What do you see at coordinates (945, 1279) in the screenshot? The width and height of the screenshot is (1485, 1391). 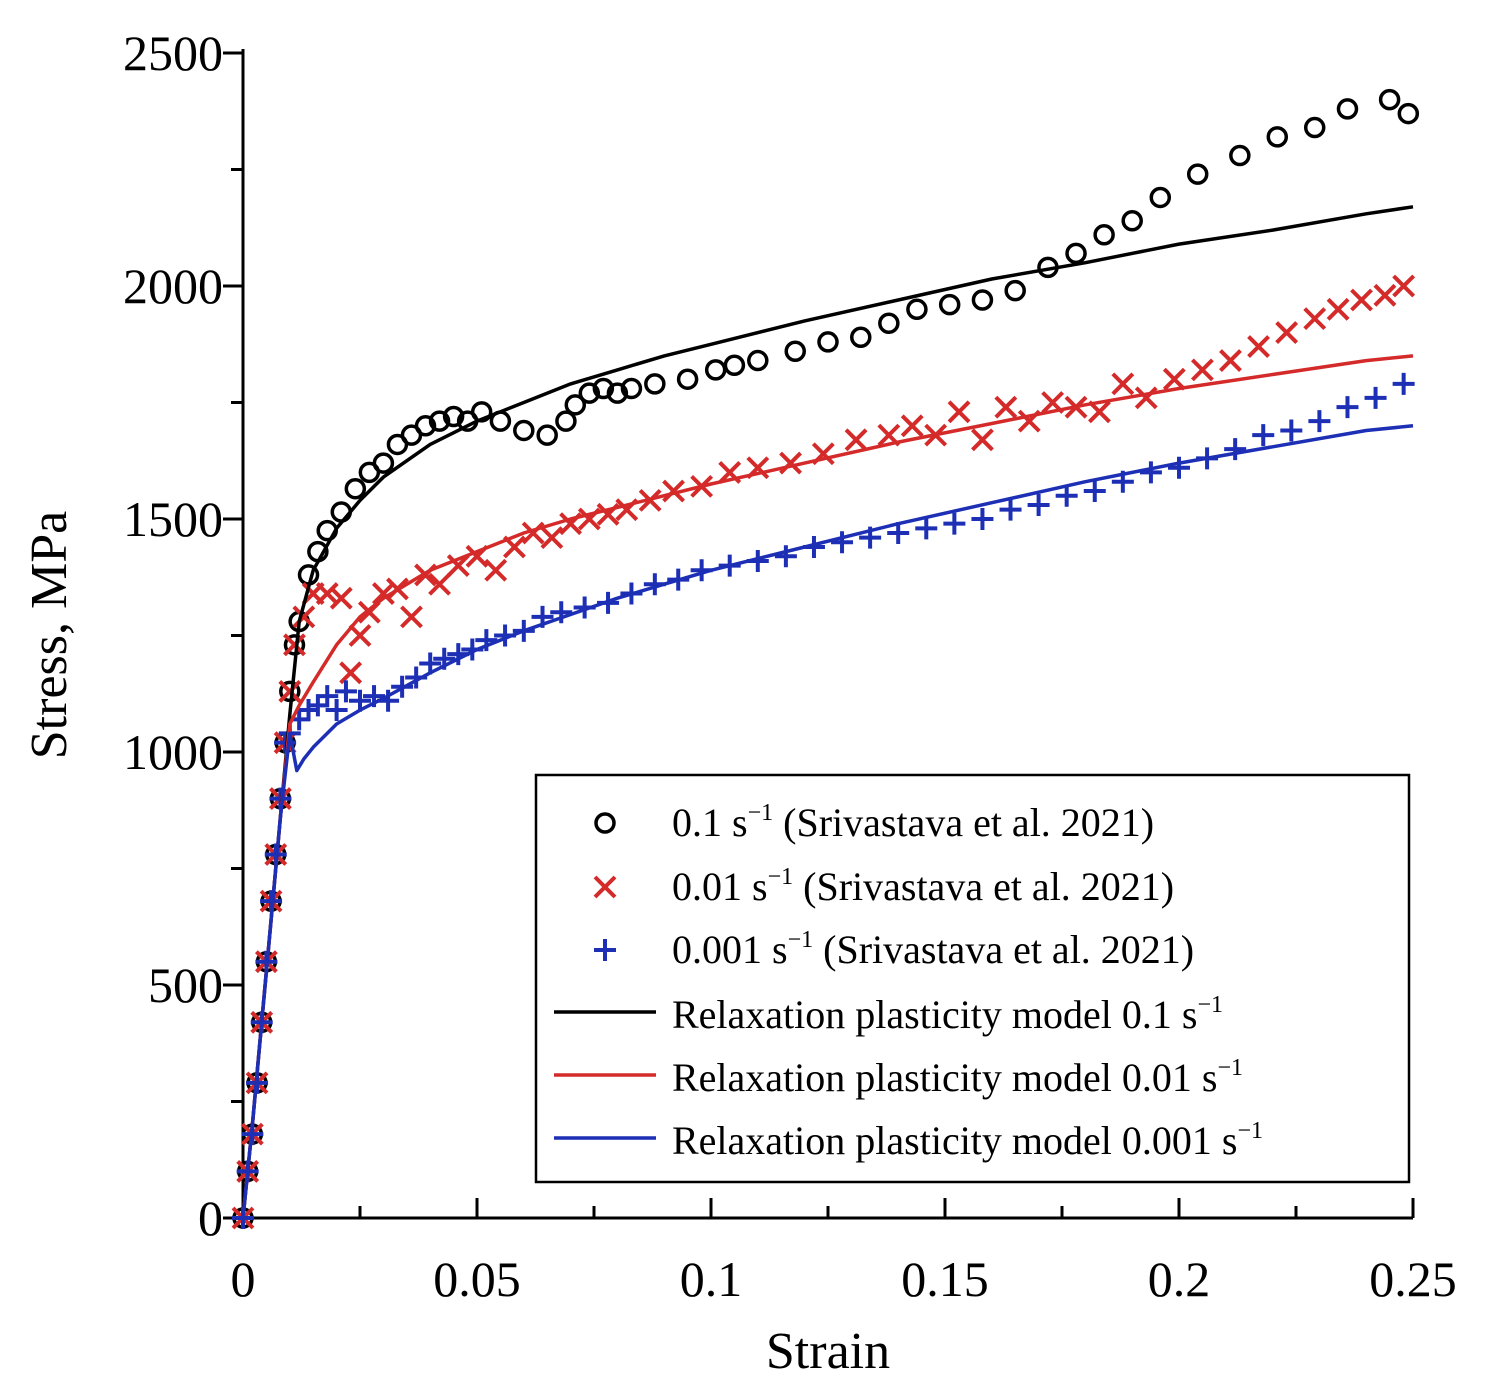 I see `x-tick-label: 0.15` at bounding box center [945, 1279].